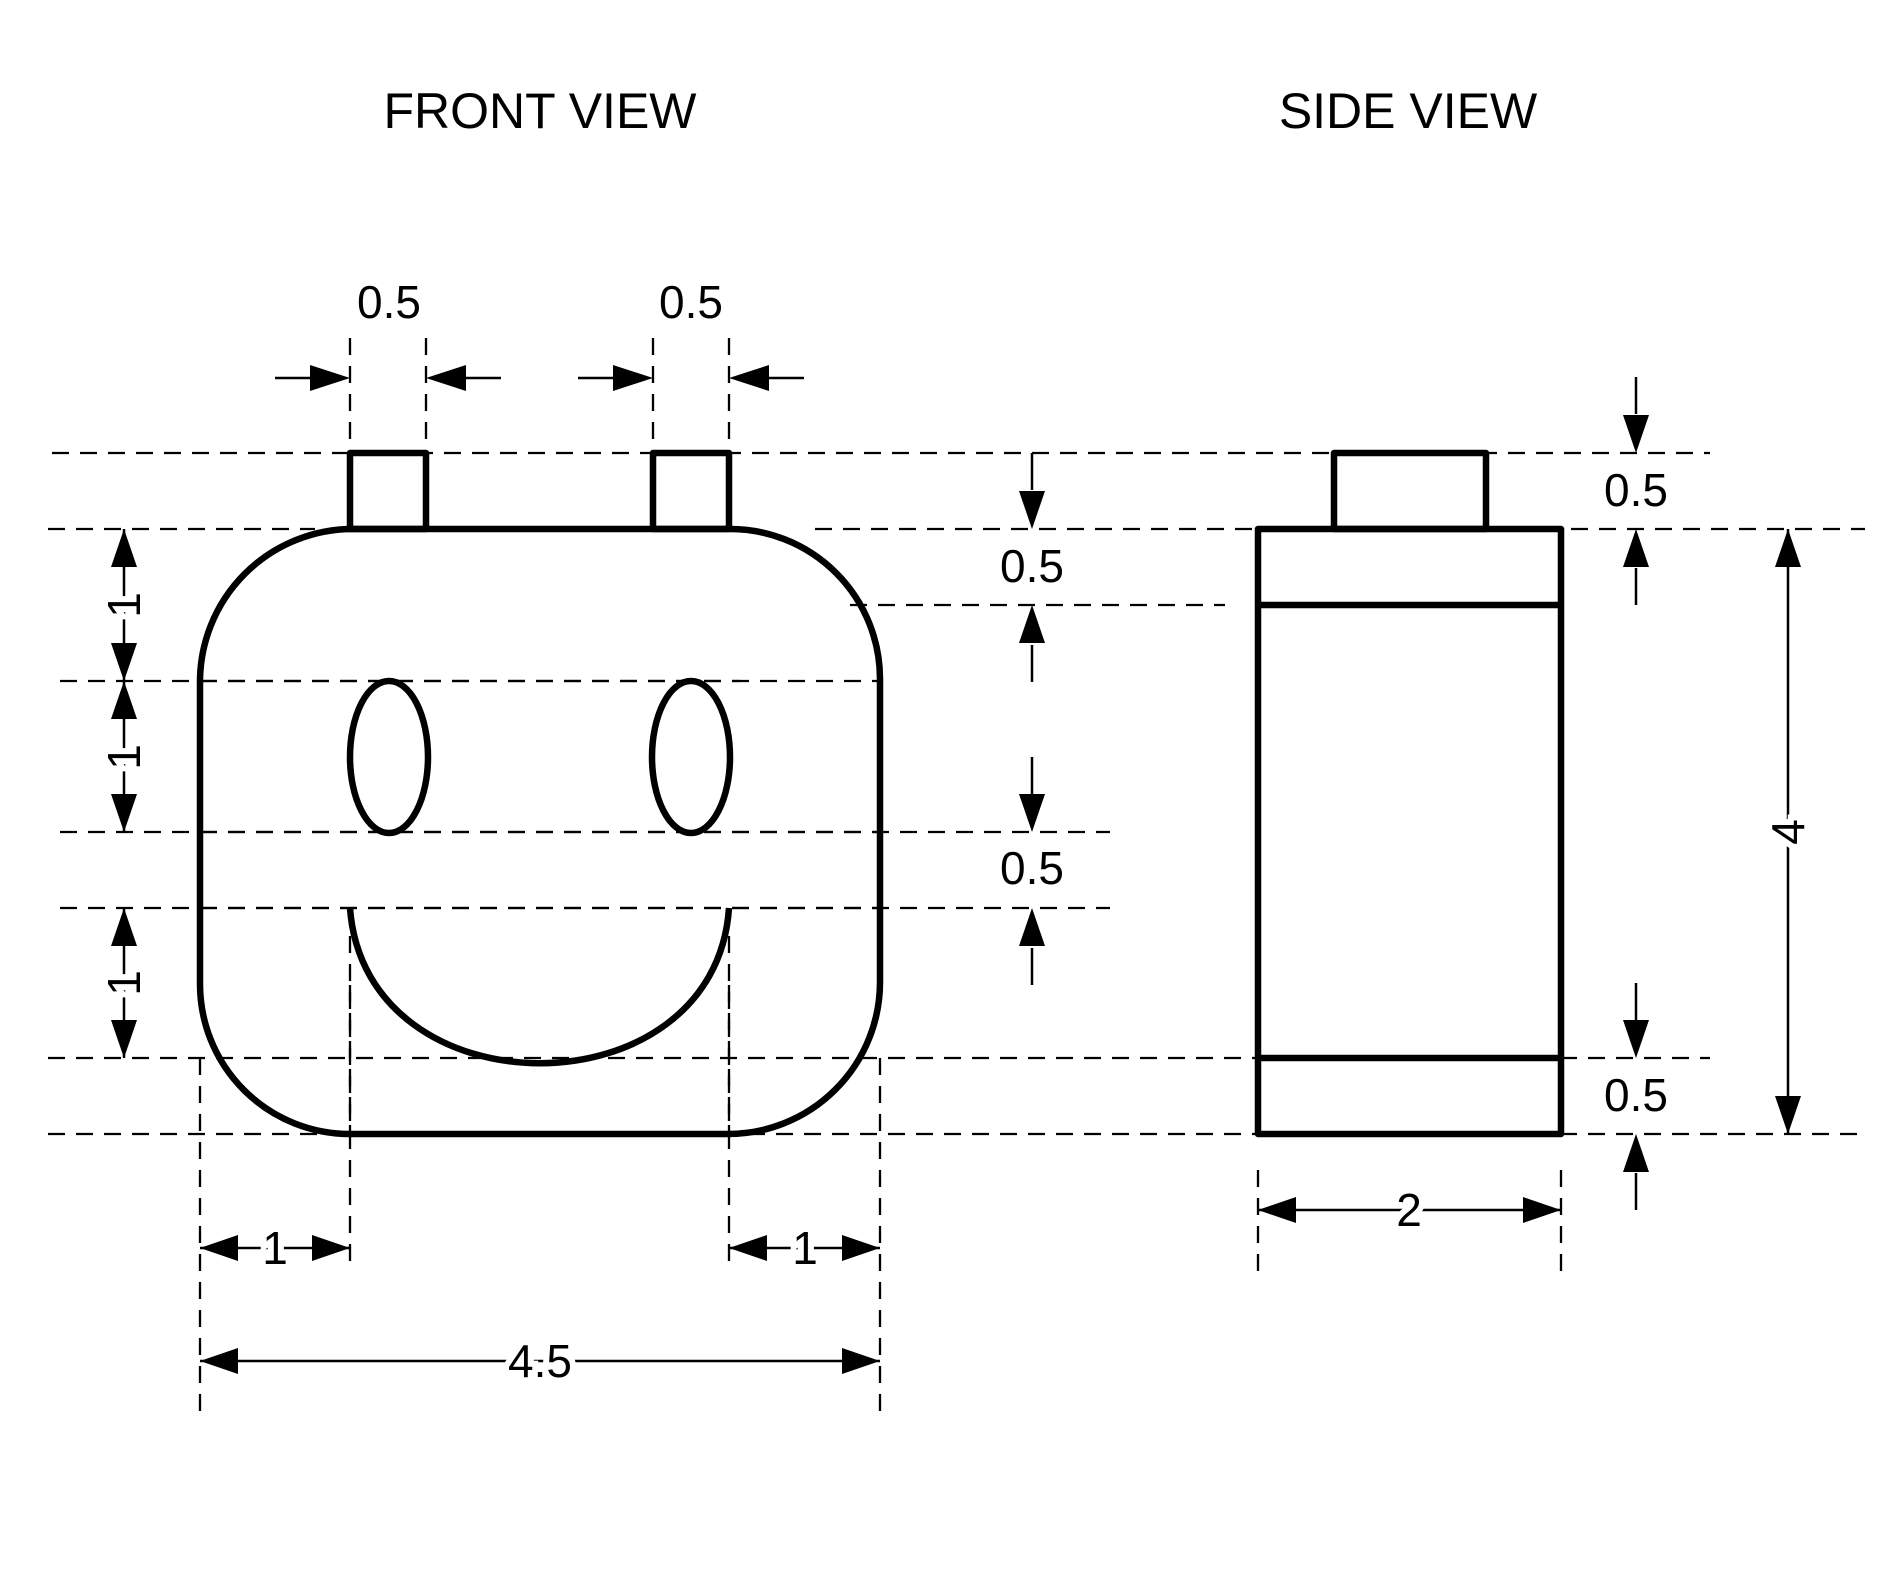 Image resolution: width=1904 pixels, height=1582 pixels. I want to click on side-body, so click(1409, 831).